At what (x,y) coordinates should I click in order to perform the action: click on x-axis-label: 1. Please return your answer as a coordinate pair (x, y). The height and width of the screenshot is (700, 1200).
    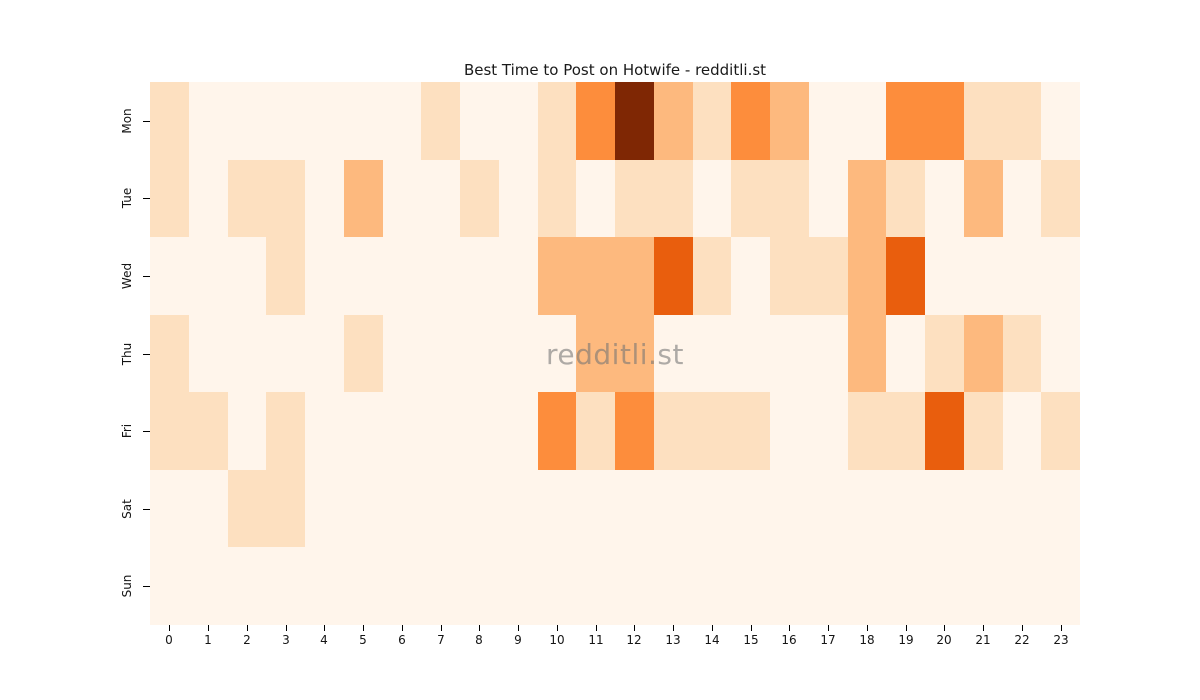
    Looking at the image, I should click on (208, 640).